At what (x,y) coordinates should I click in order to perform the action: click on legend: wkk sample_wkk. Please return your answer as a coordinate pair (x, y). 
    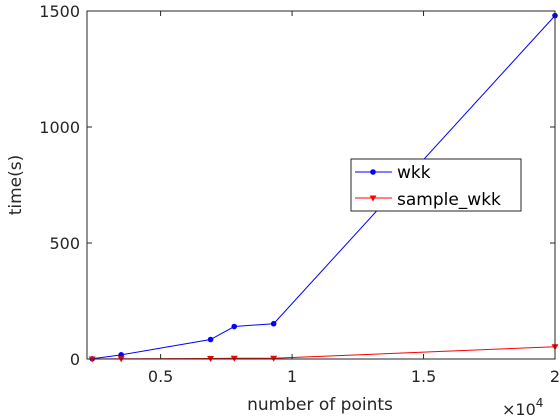
    Looking at the image, I should click on (436, 185).